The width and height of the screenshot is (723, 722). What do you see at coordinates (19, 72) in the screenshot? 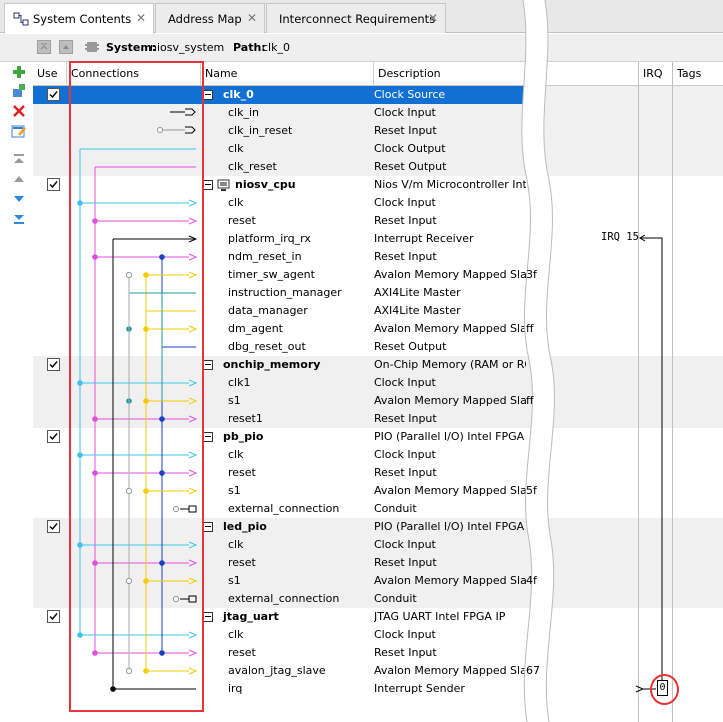
I see `add-icon` at bounding box center [19, 72].